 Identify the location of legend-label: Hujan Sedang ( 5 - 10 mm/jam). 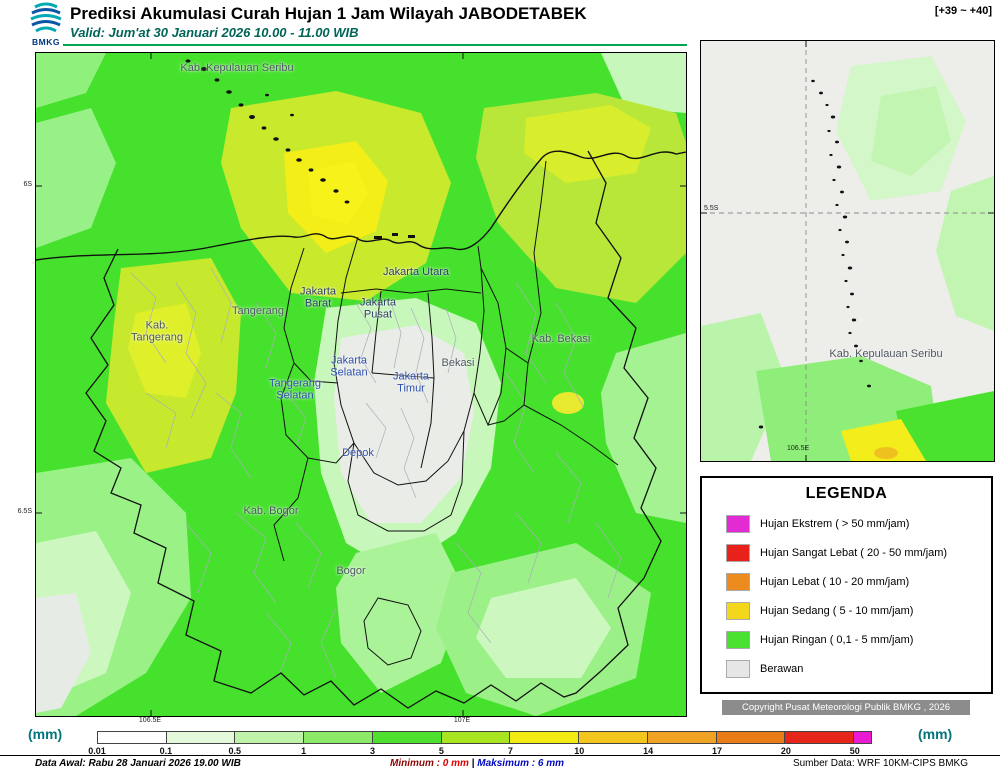
(837, 610).